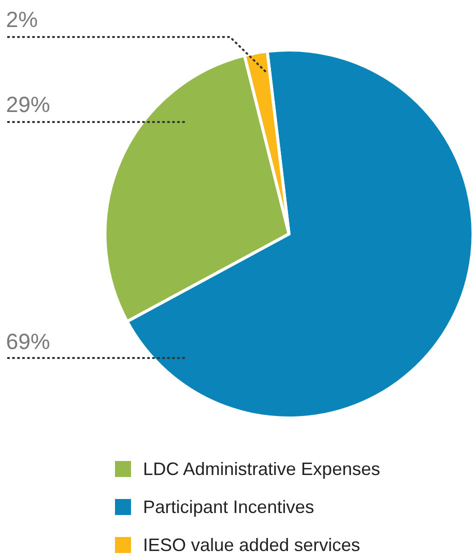 This screenshot has height=556, width=474. I want to click on legend-label: Participant Incentives, so click(228, 507).